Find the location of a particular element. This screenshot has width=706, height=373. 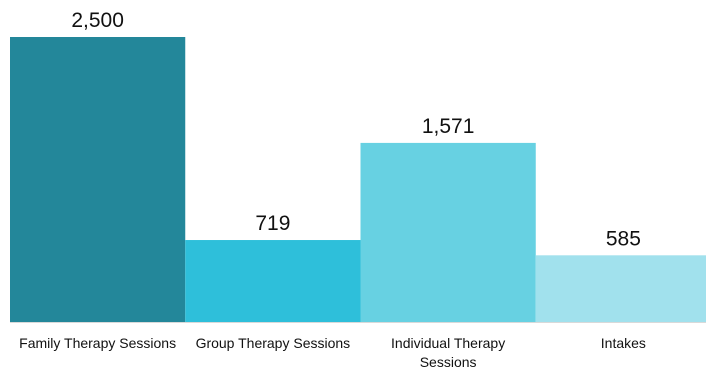

category-label-2: Group Therapy Sessions is located at coordinates (273, 343).